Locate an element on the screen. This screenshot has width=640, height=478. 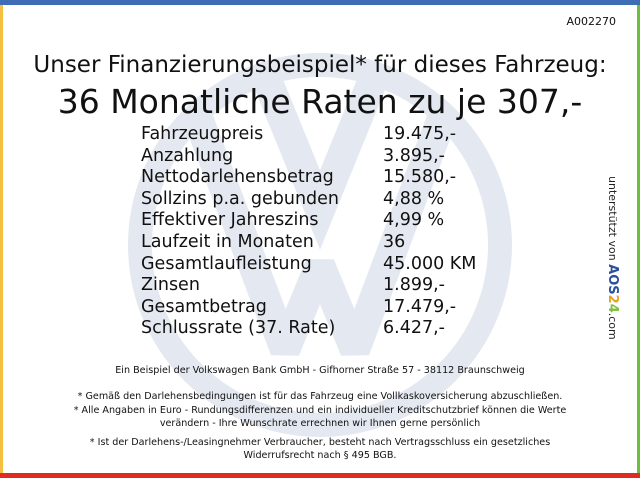
row-label: Laufzeit in Monaten is located at coordinates (227, 241).